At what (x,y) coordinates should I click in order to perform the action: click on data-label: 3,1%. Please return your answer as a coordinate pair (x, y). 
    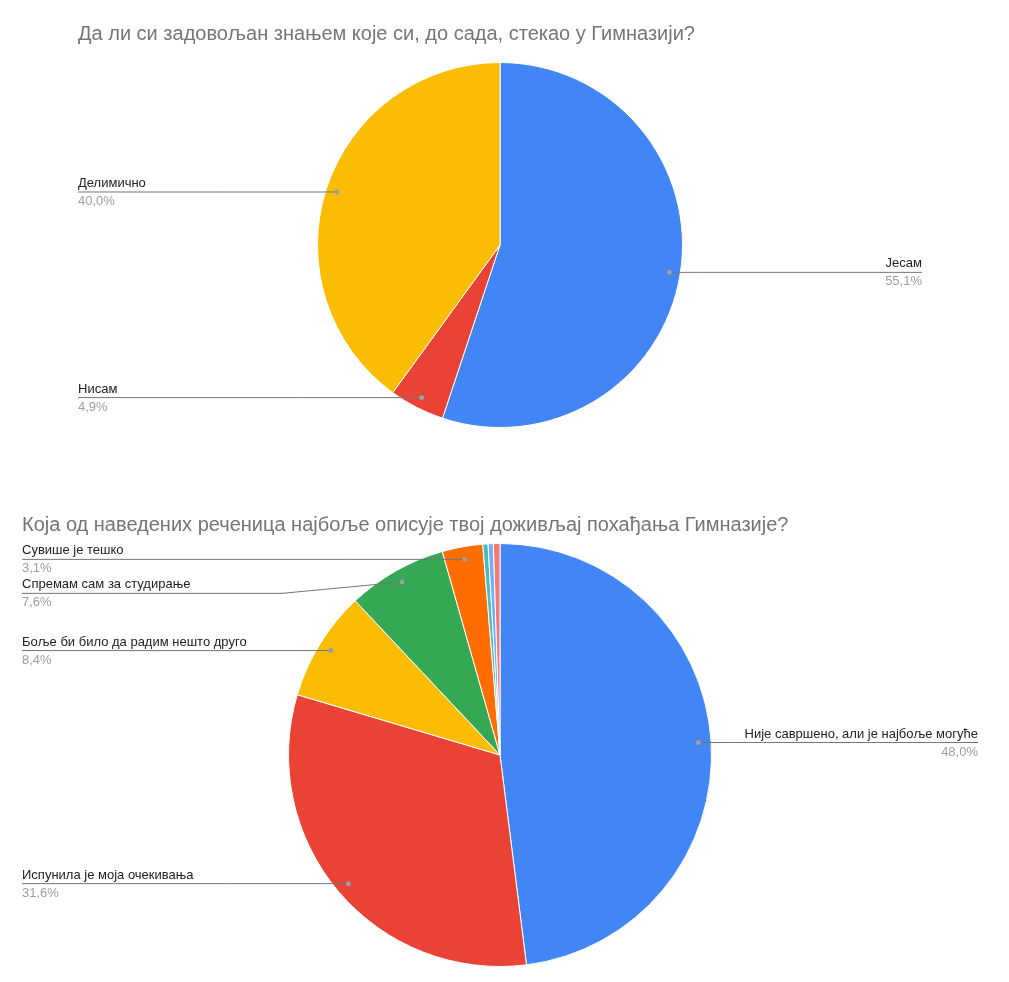
    Looking at the image, I should click on (37, 568).